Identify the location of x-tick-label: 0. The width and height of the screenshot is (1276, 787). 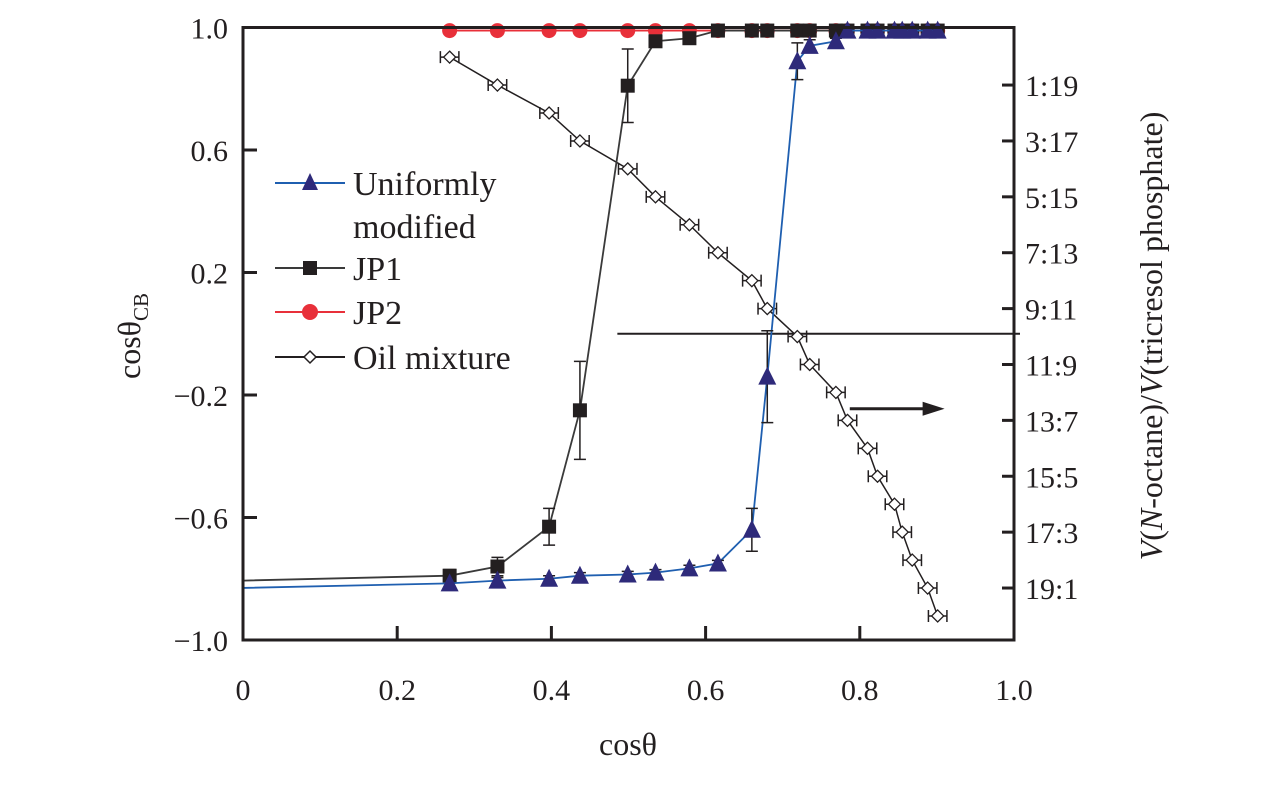
(243, 690).